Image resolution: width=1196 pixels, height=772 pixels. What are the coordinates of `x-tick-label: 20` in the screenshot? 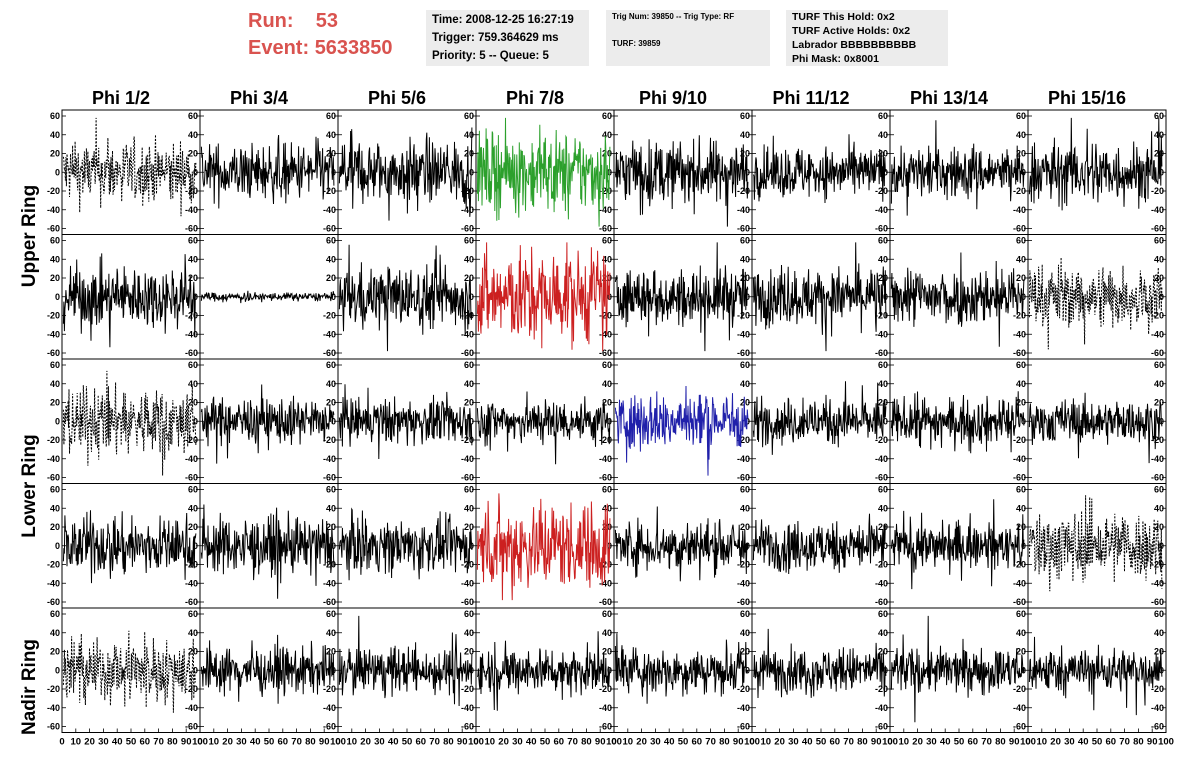 It's located at (89, 742).